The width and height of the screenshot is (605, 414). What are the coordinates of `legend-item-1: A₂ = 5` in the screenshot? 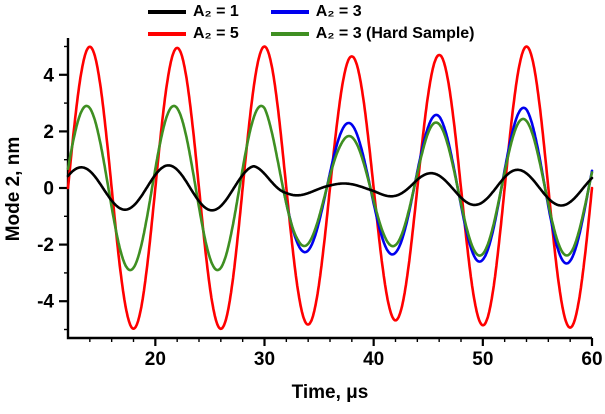 It's located at (193, 33).